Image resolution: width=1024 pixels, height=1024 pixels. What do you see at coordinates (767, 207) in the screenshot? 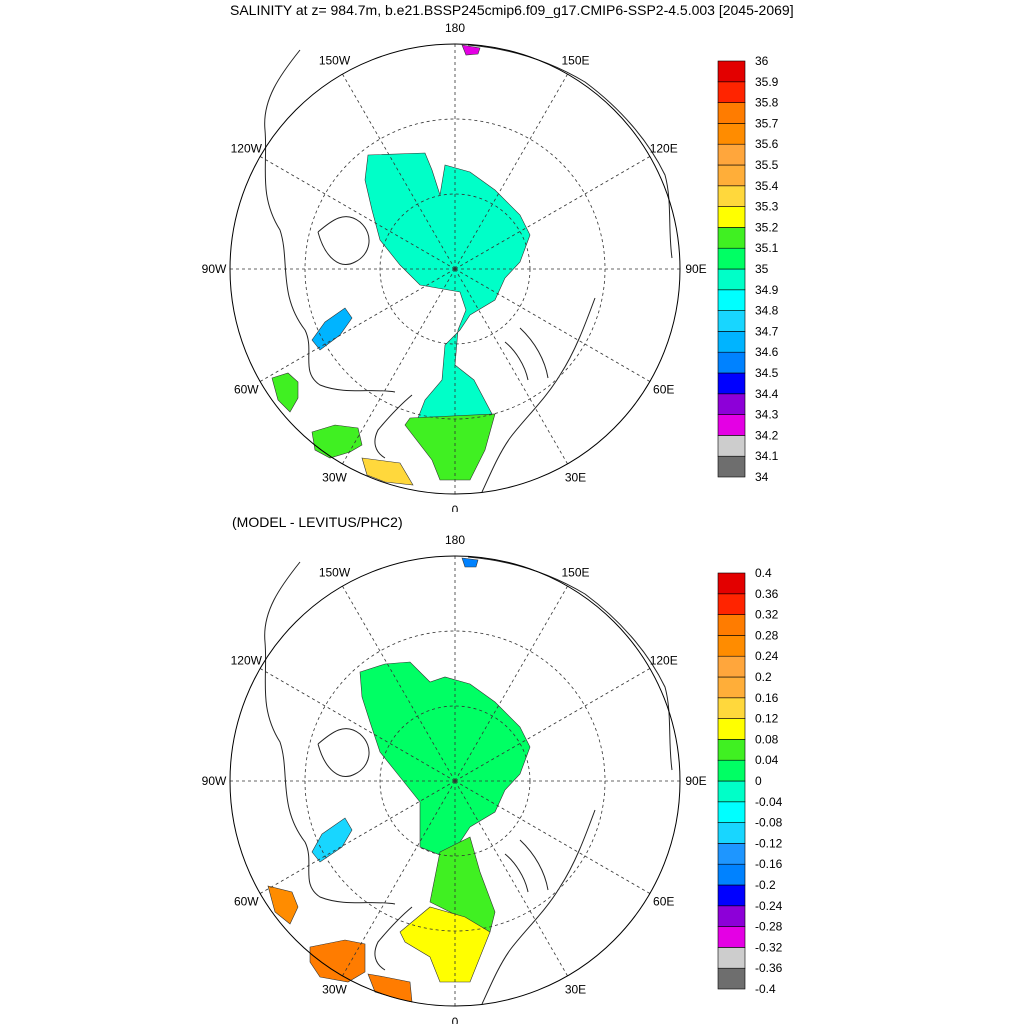
I see `colorbar-label-13: 35.3` at bounding box center [767, 207].